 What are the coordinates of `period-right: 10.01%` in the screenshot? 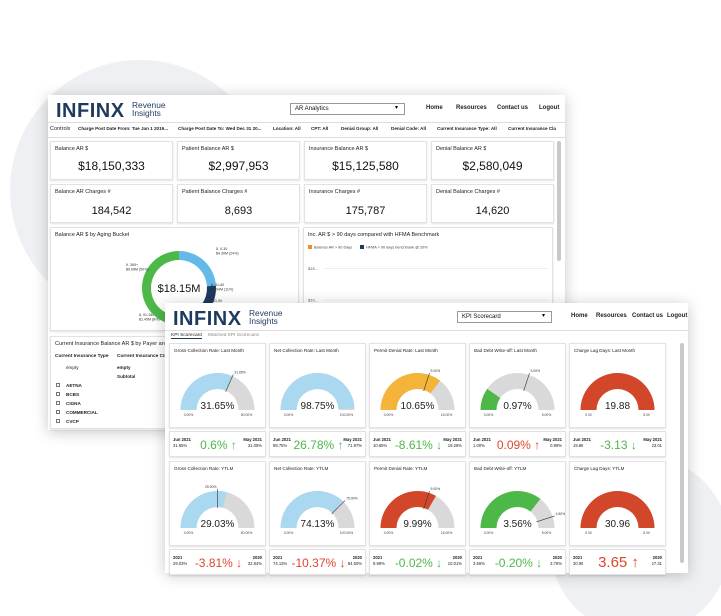 It's located at (454, 563).